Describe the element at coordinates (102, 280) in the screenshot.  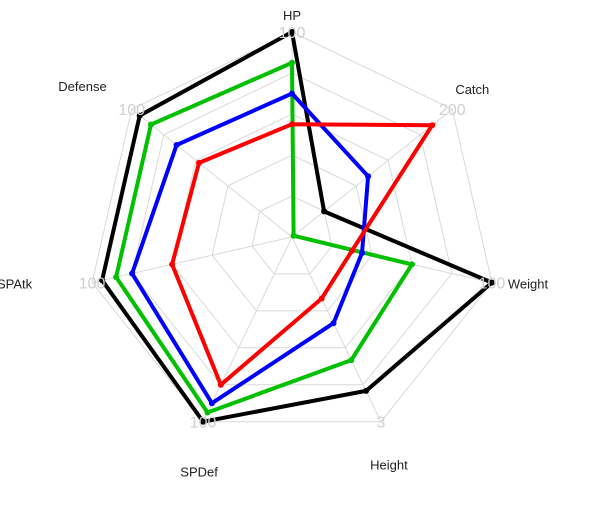
I see `series-1-point-spatk` at that location.